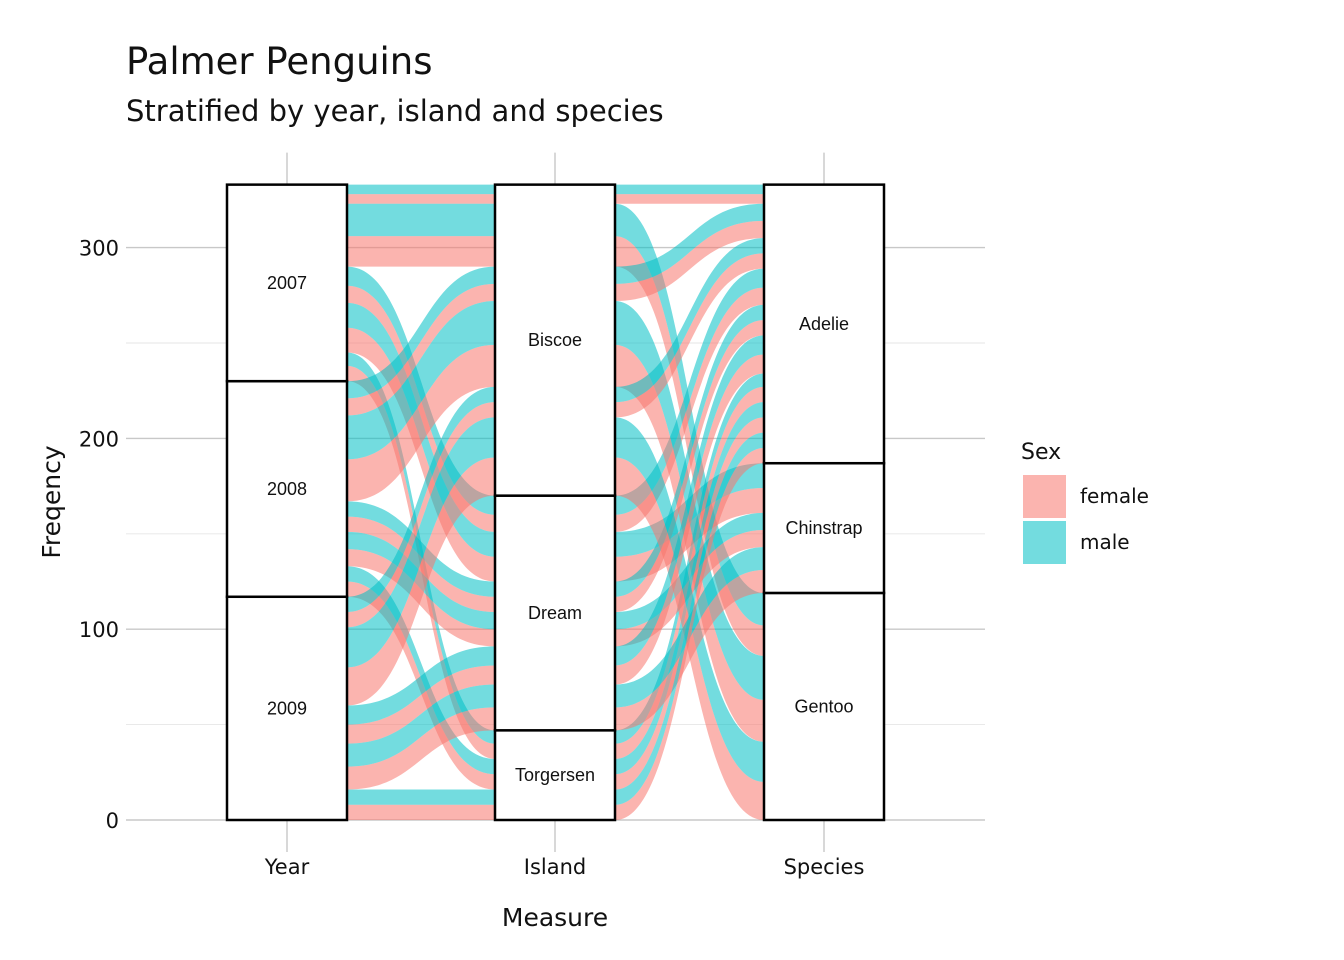 This screenshot has width=1344, height=960. What do you see at coordinates (279, 61) in the screenshot?
I see `chart-title: Palmer Penguins` at bounding box center [279, 61].